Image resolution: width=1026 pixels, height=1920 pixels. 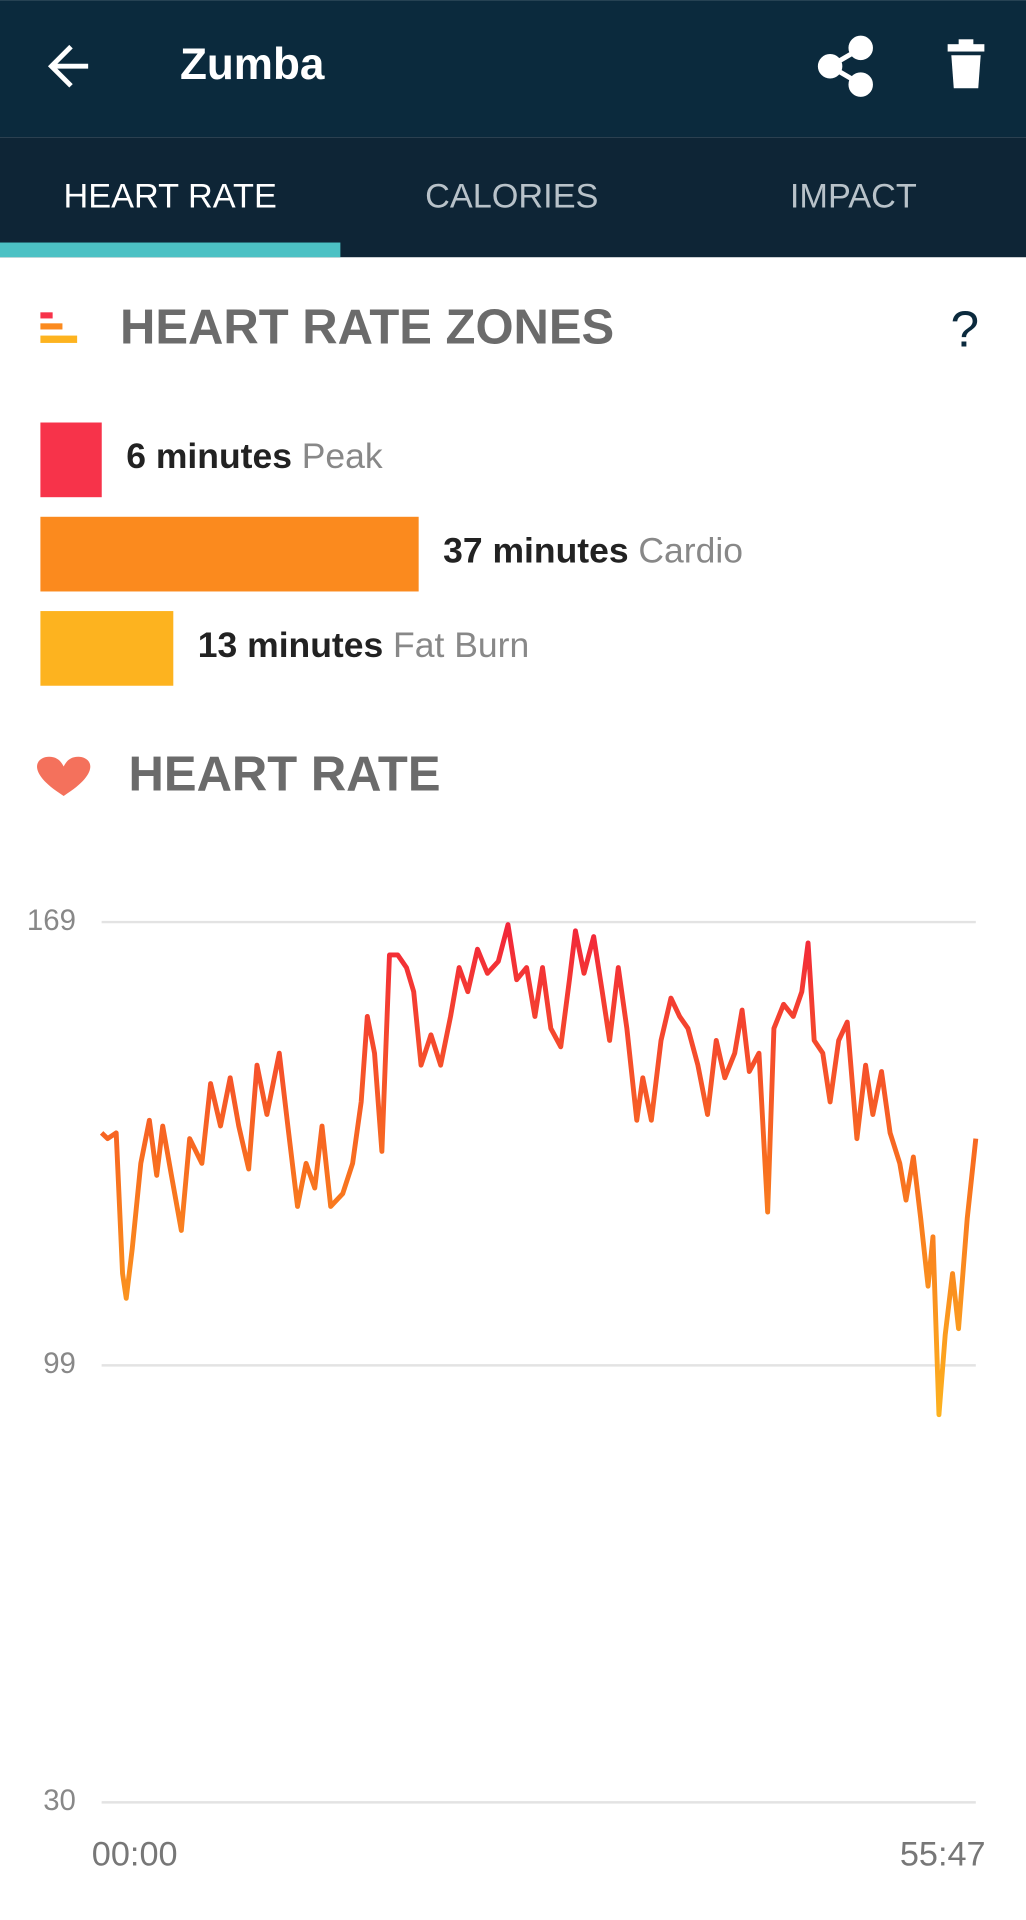 I want to click on tab-bar, so click(x=513, y=197).